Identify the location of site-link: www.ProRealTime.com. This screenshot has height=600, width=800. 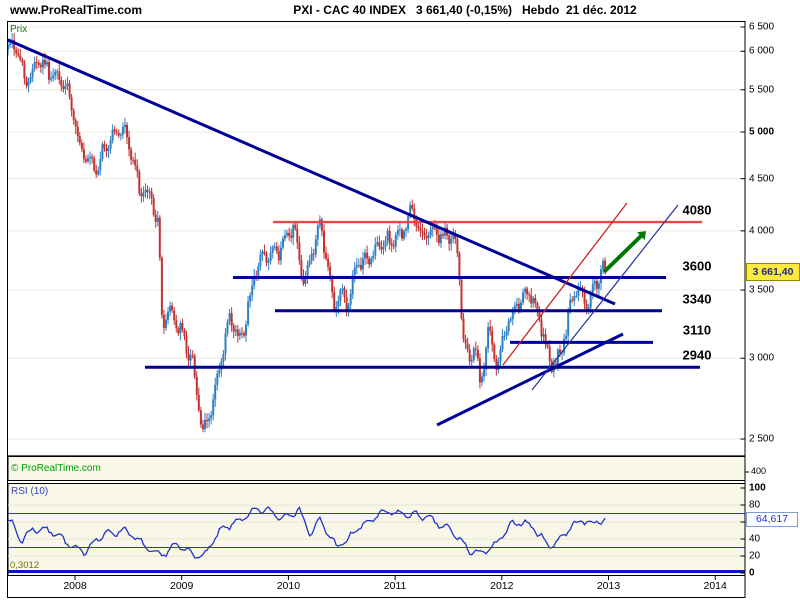
(76, 10).